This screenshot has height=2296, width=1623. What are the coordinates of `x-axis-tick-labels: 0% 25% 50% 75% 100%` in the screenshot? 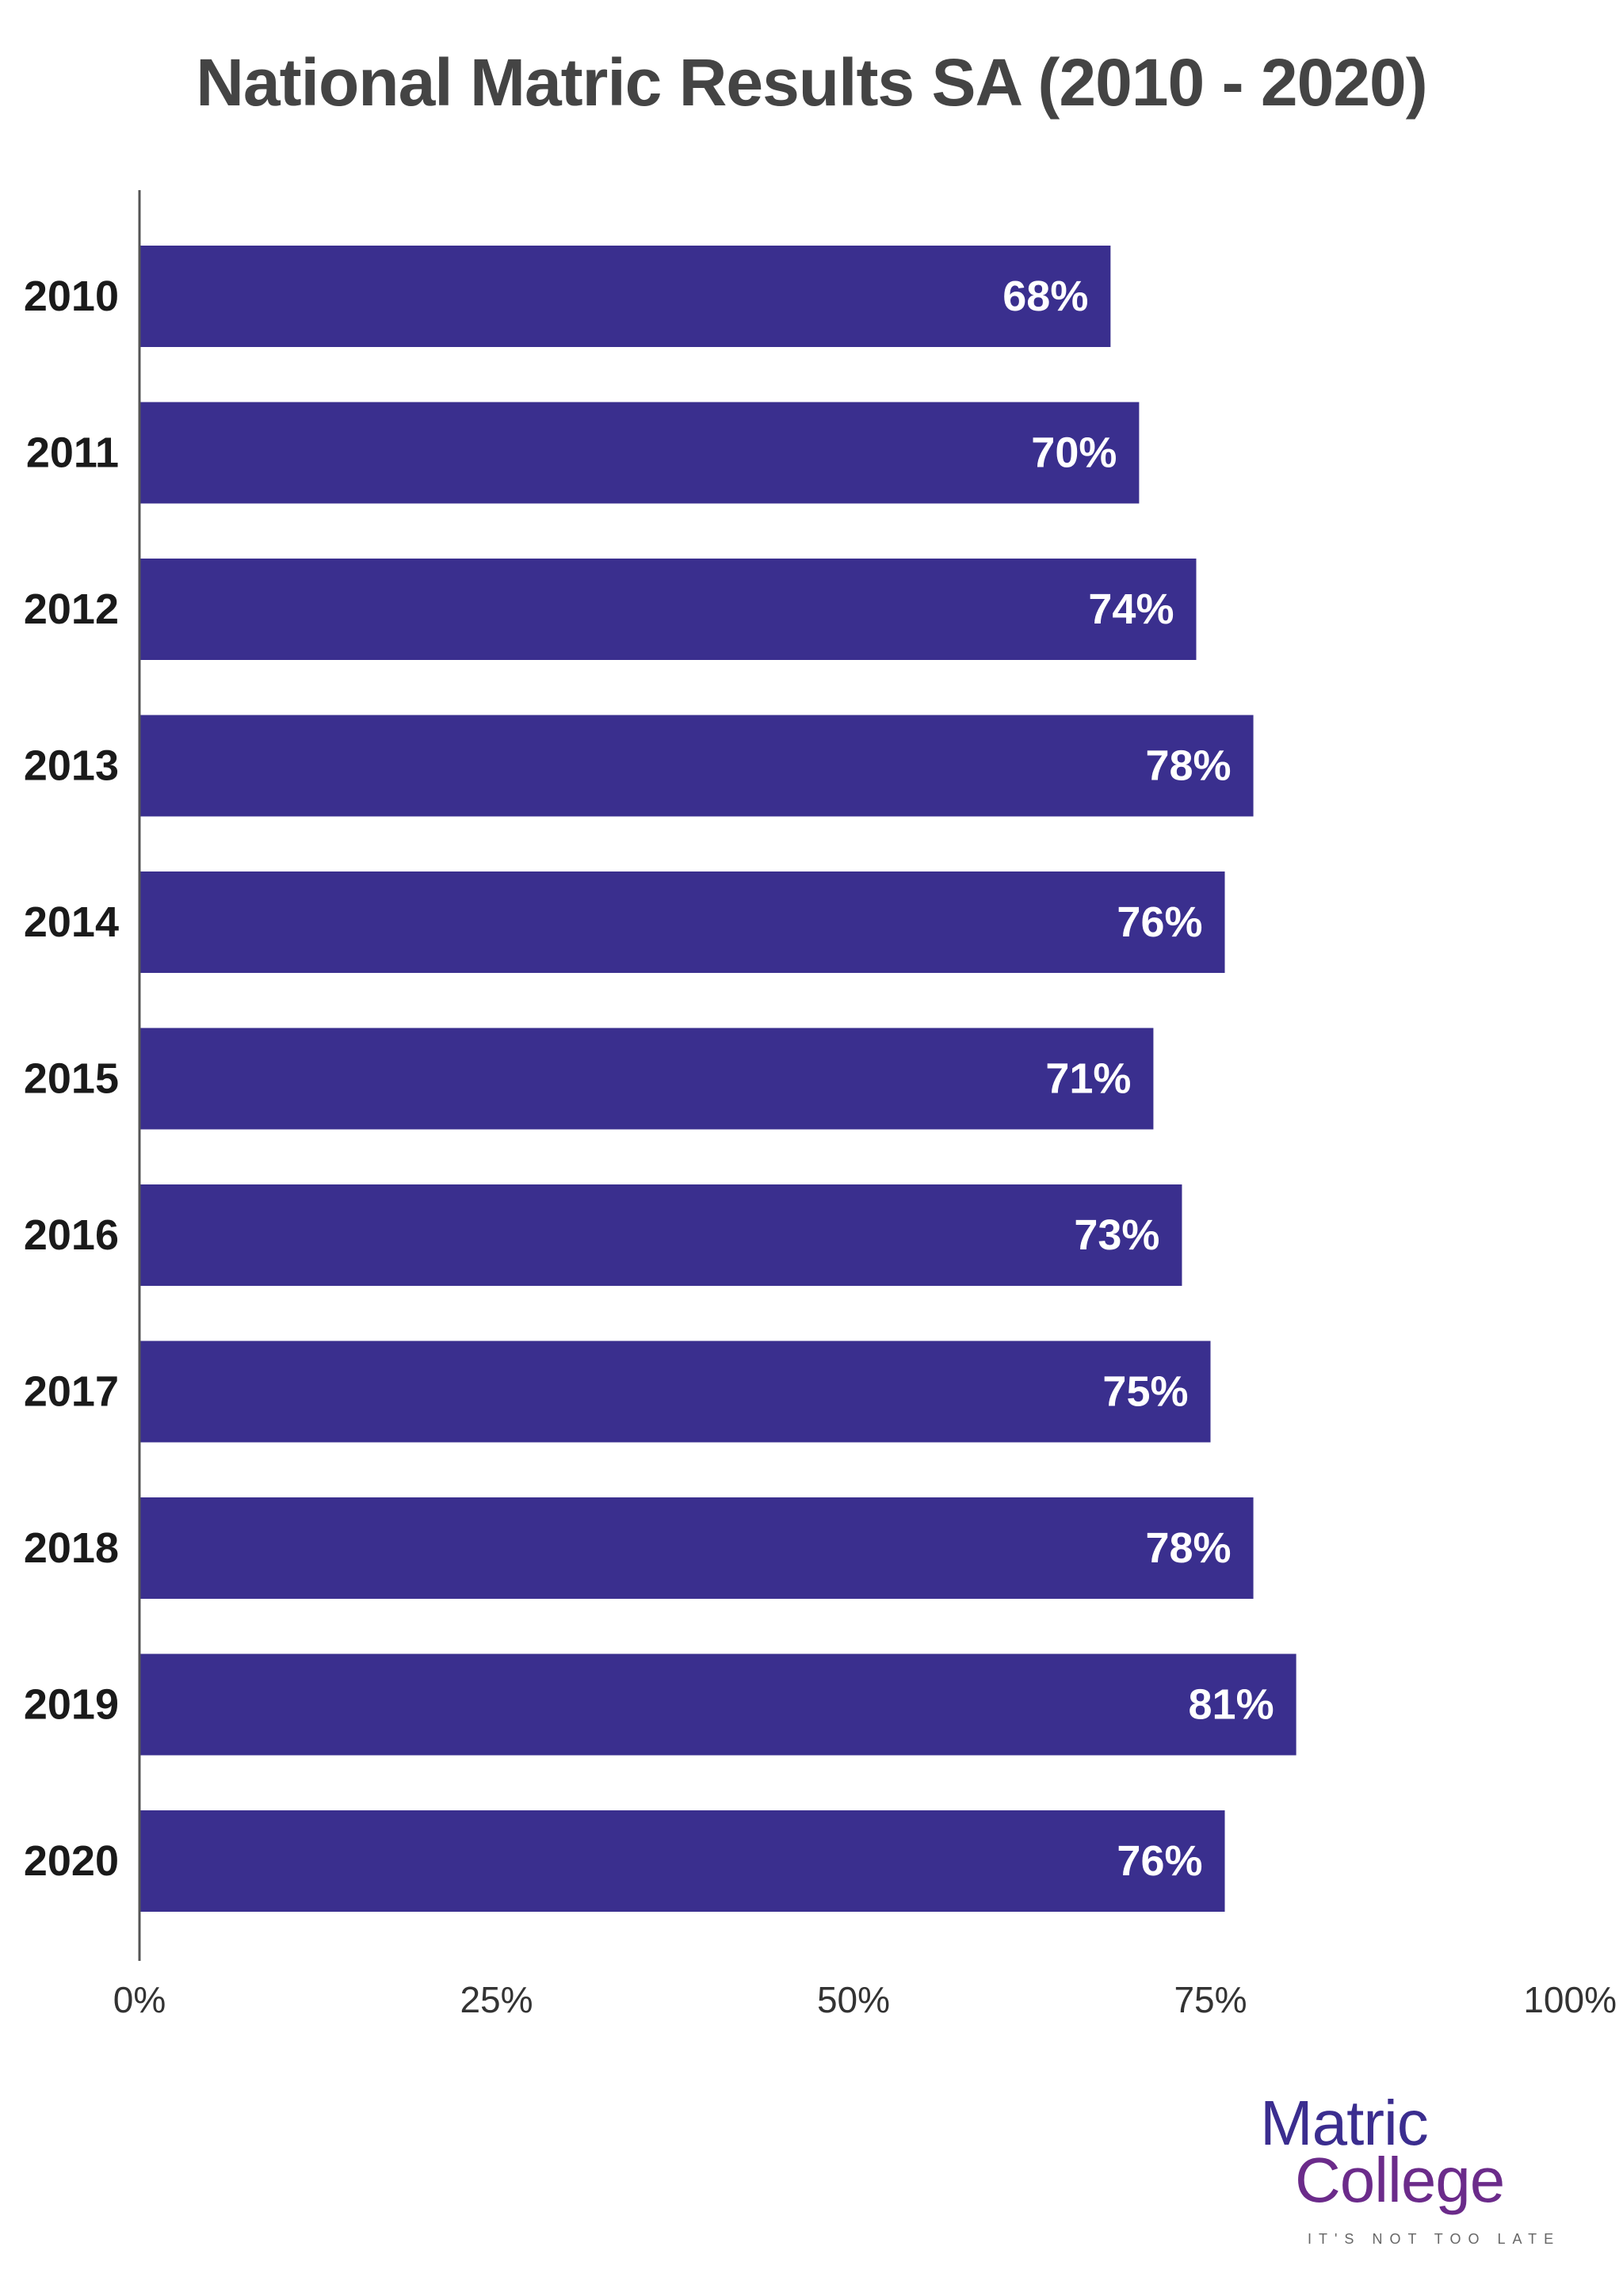 It's located at (865, 1999).